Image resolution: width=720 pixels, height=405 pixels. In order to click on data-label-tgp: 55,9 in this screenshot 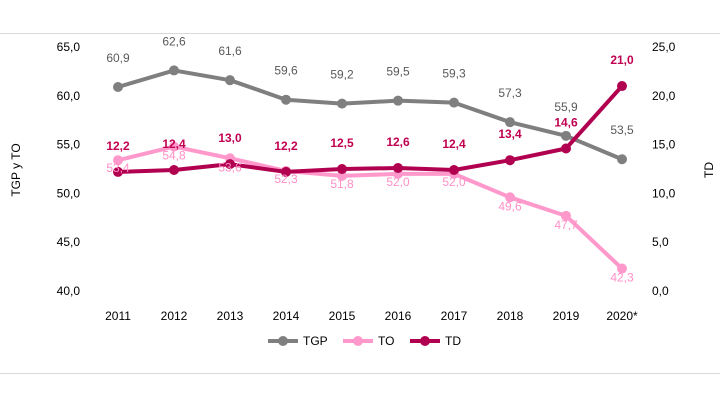, I will do `click(566, 107)`.